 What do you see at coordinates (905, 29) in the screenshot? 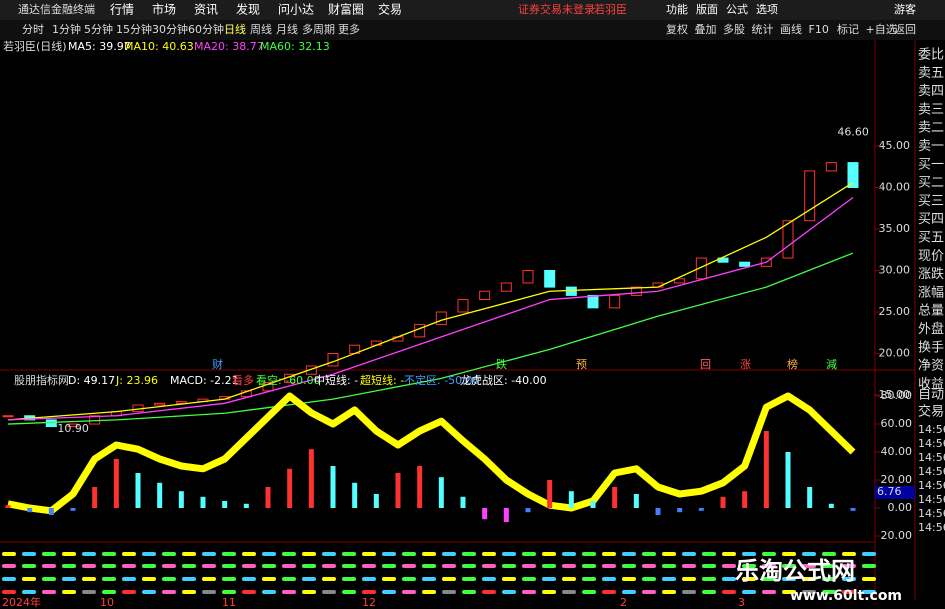
I see `tool-button: 返回` at bounding box center [905, 29].